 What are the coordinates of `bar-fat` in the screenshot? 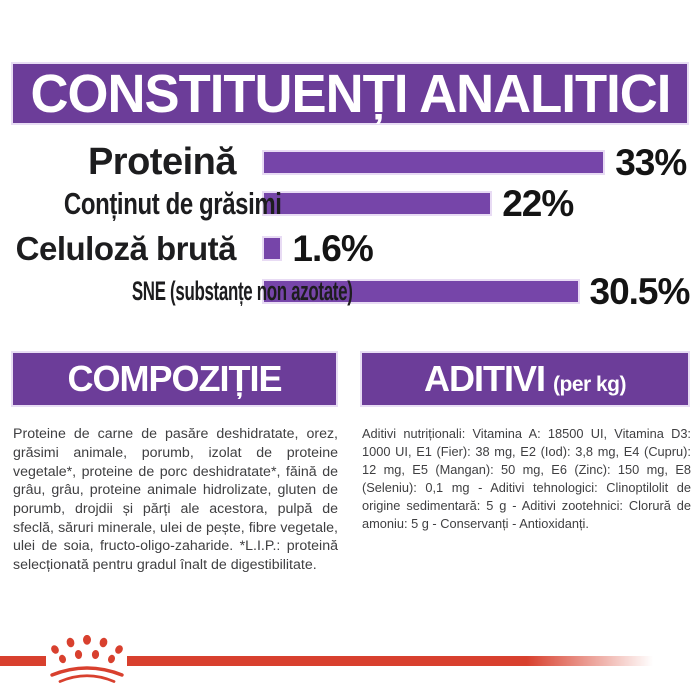 It's located at (377, 203).